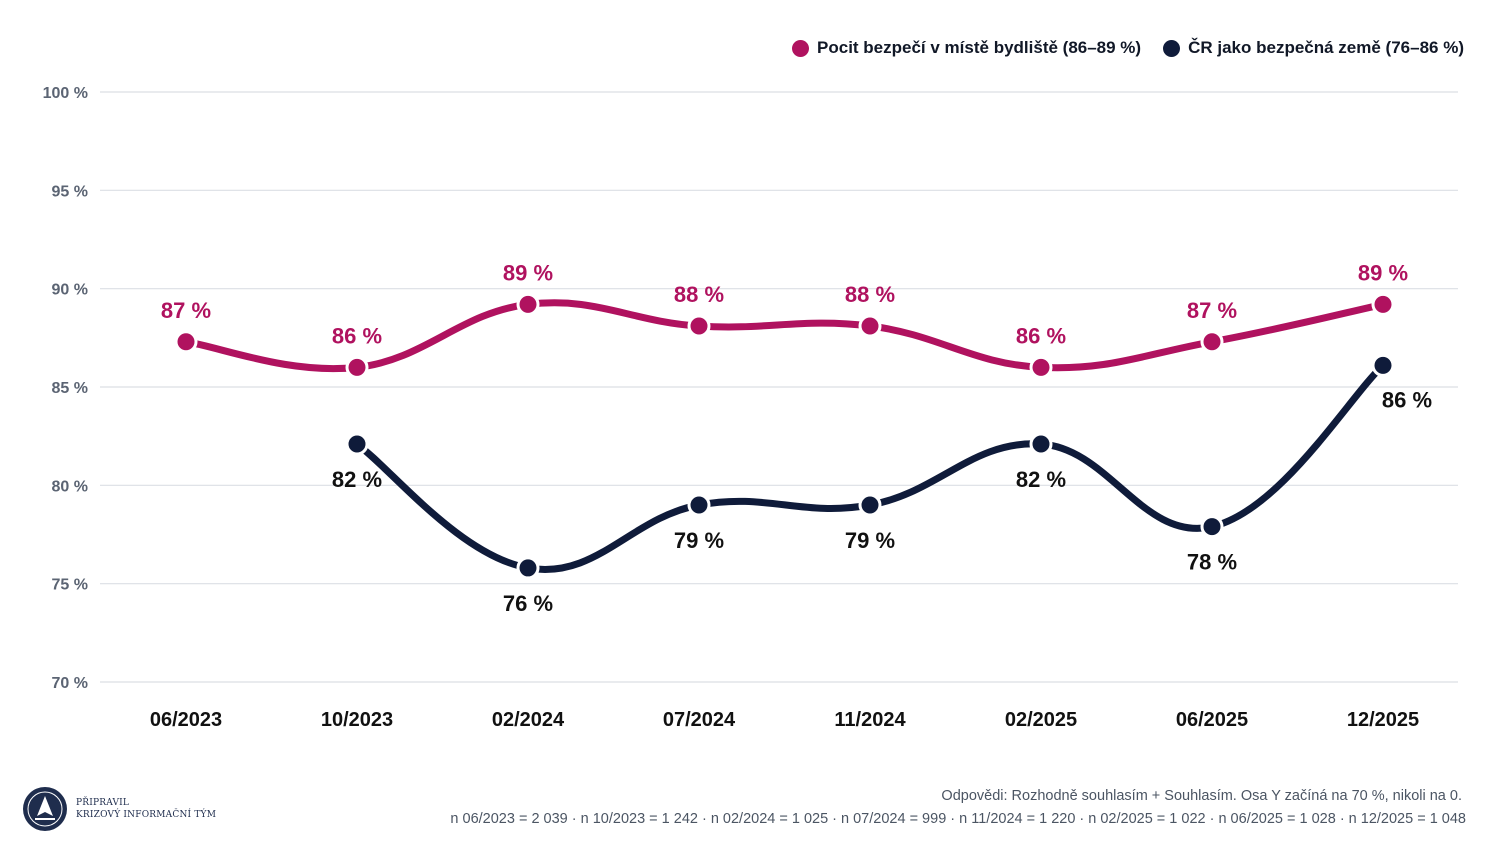 The image size is (1488, 850). Describe the element at coordinates (979, 47) in the screenshot. I see `legend-label-home-safety: Pocit bezpečí v místě bydliště (86–89 %)` at that location.